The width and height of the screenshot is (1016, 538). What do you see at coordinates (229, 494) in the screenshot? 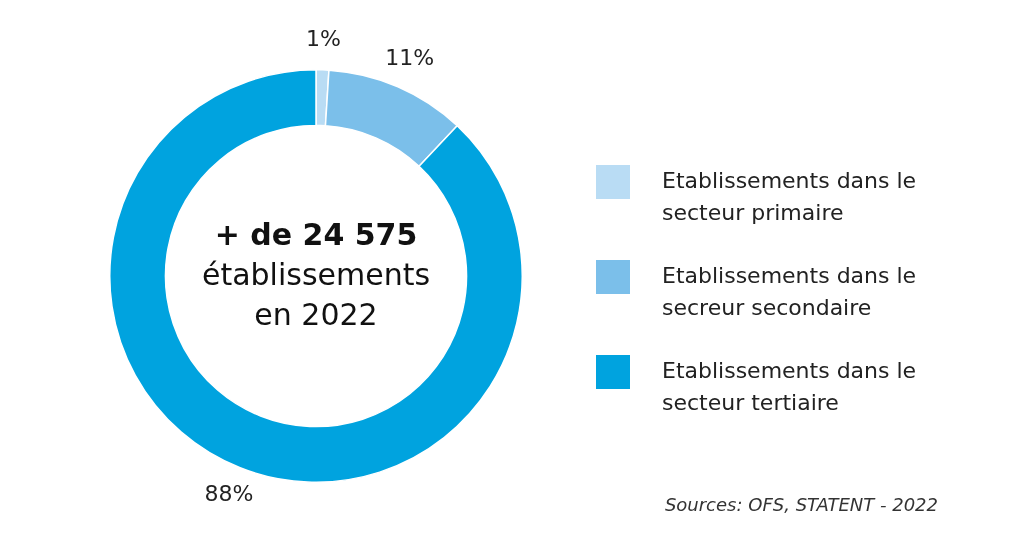
I see `data-label: 88%` at bounding box center [229, 494].